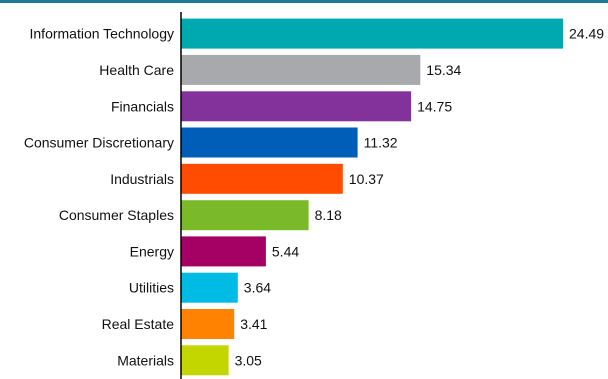 The height and width of the screenshot is (379, 608). I want to click on bar-real-estate, so click(207, 324).